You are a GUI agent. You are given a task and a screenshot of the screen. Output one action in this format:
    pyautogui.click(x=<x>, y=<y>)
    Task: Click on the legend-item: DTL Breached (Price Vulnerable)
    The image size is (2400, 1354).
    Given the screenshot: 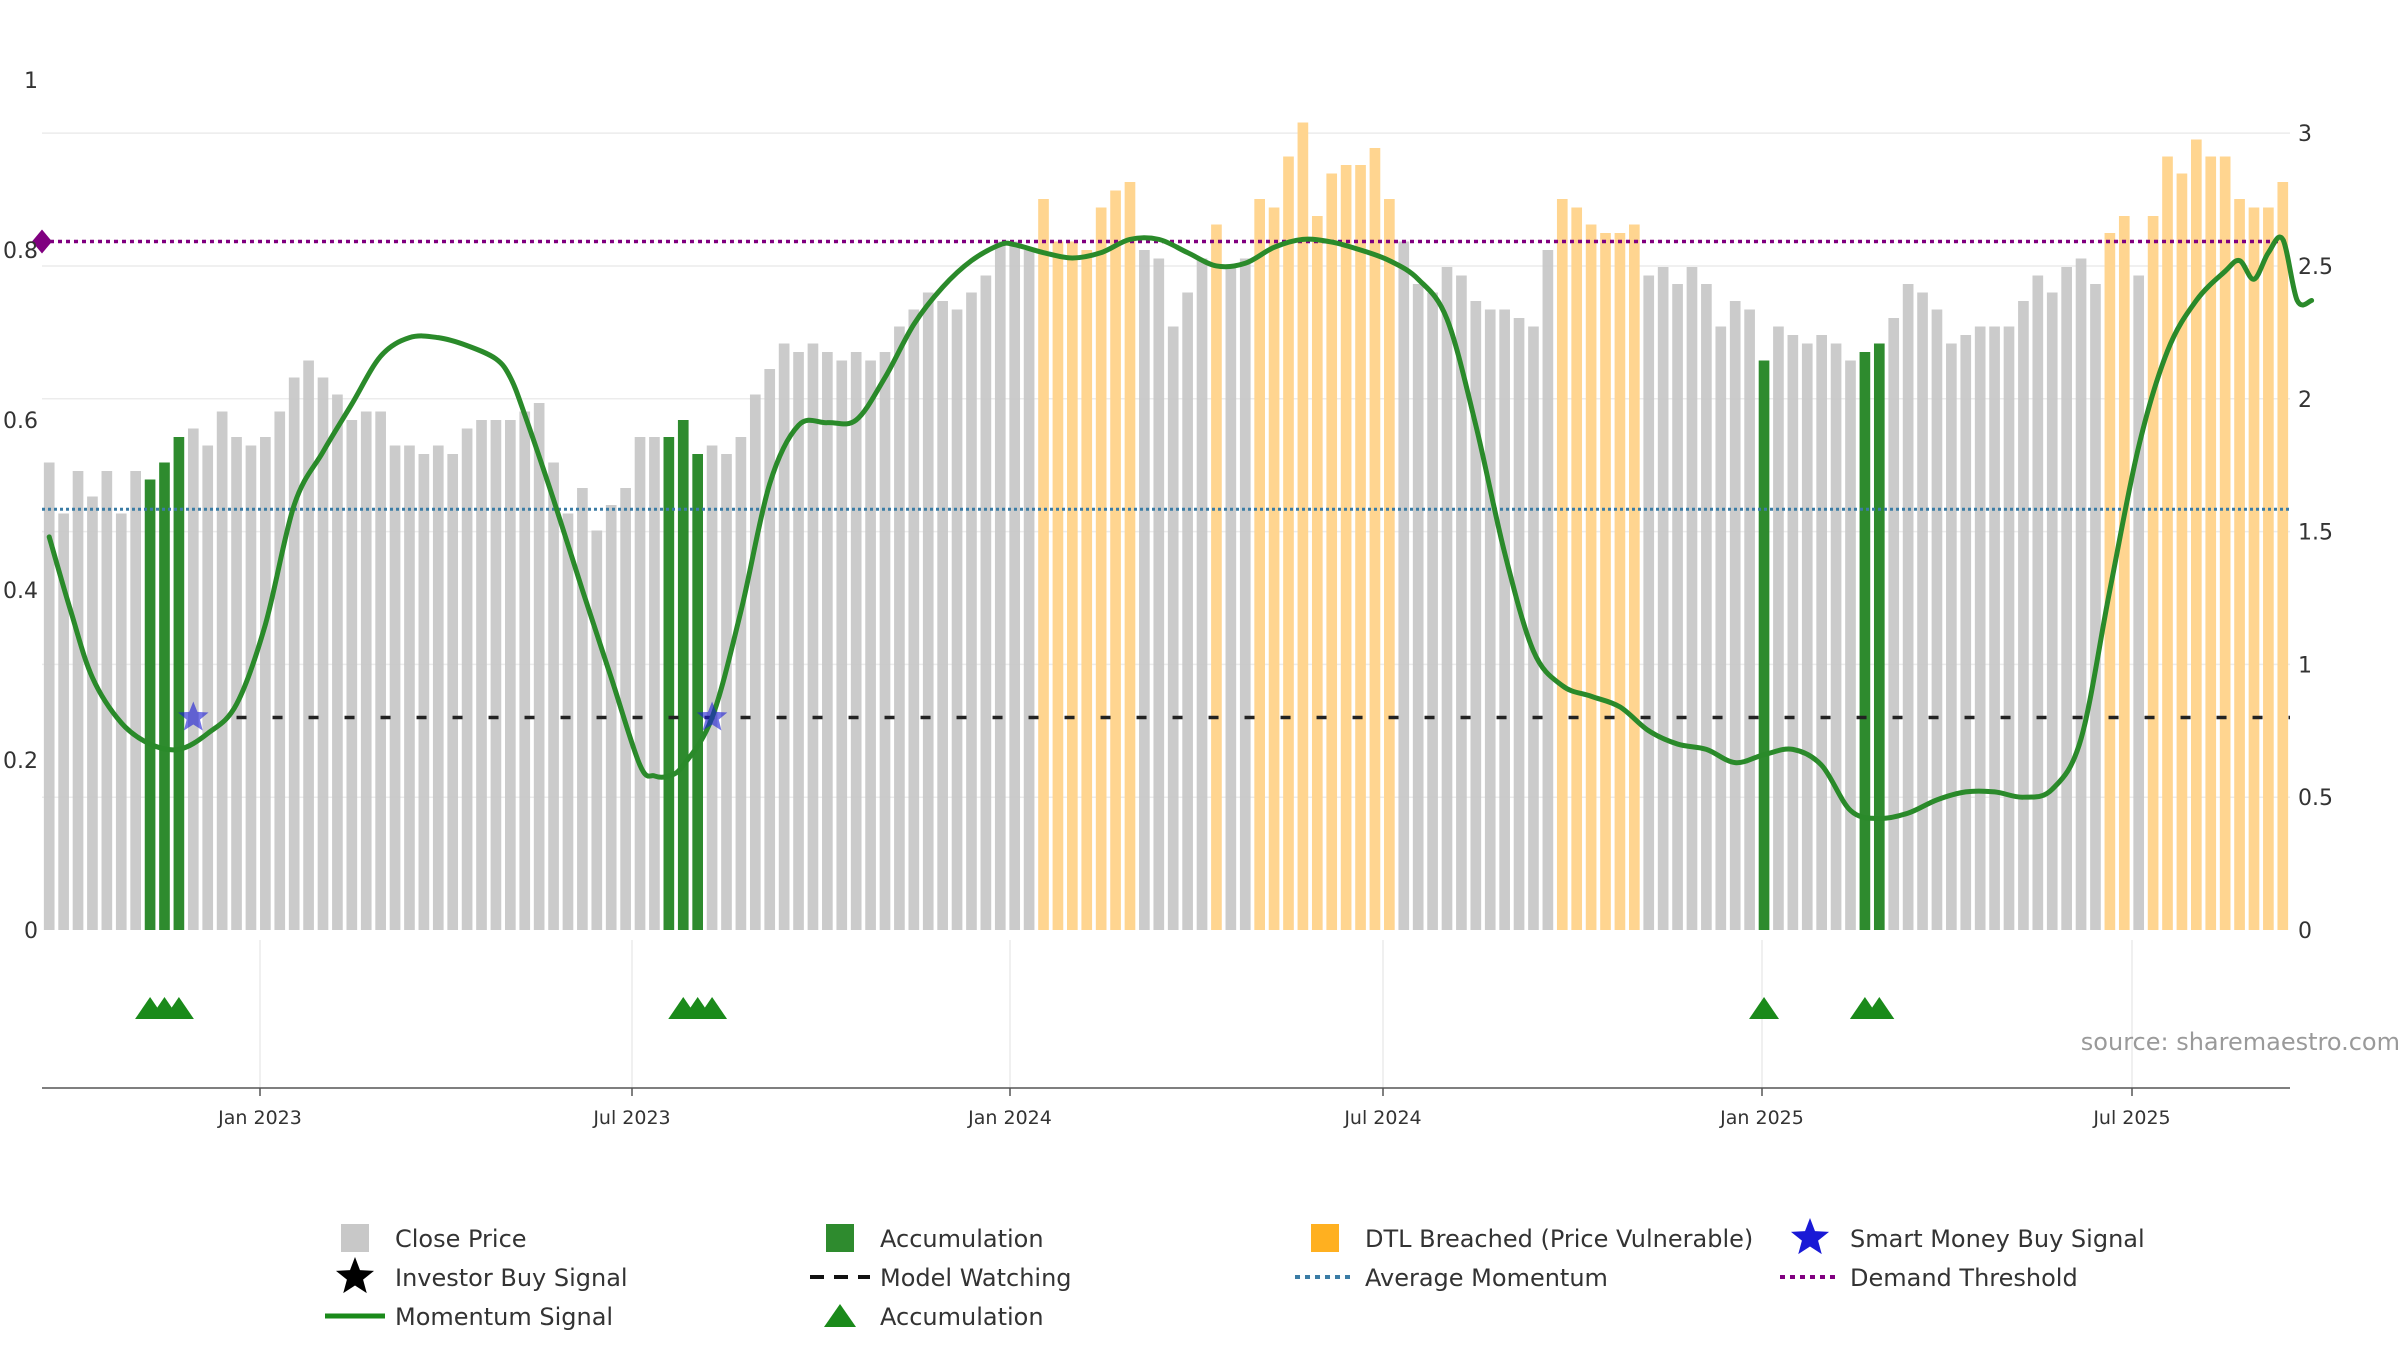 What is the action you would take?
    pyautogui.click(x=1532, y=1238)
    